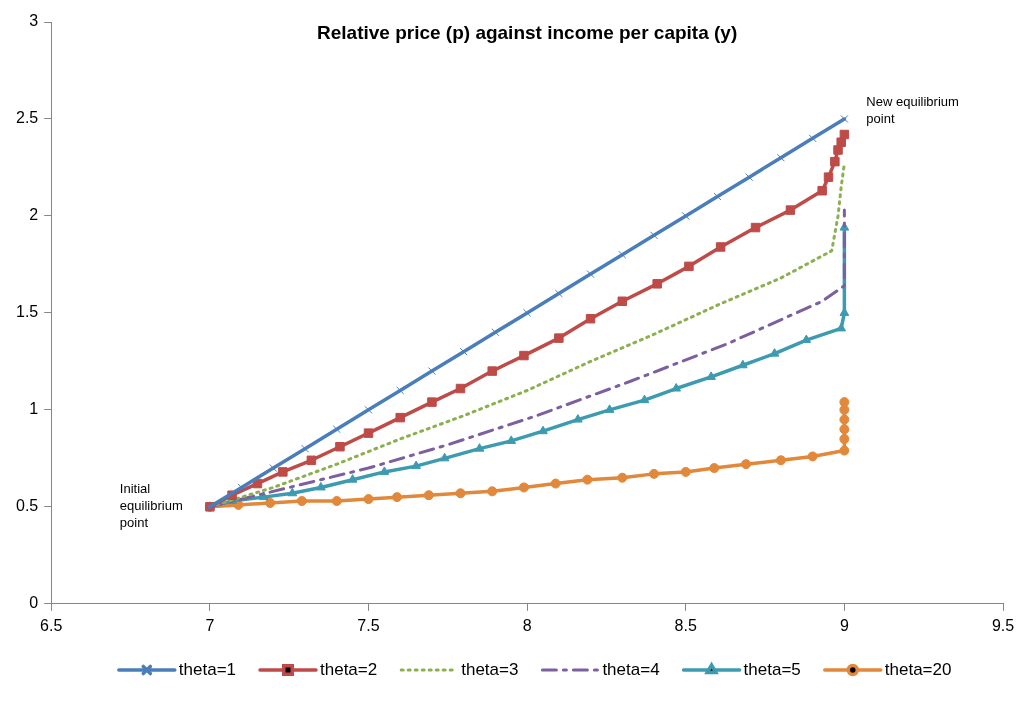 The width and height of the screenshot is (1031, 702). I want to click on legend-label: theta=4, so click(631, 669).